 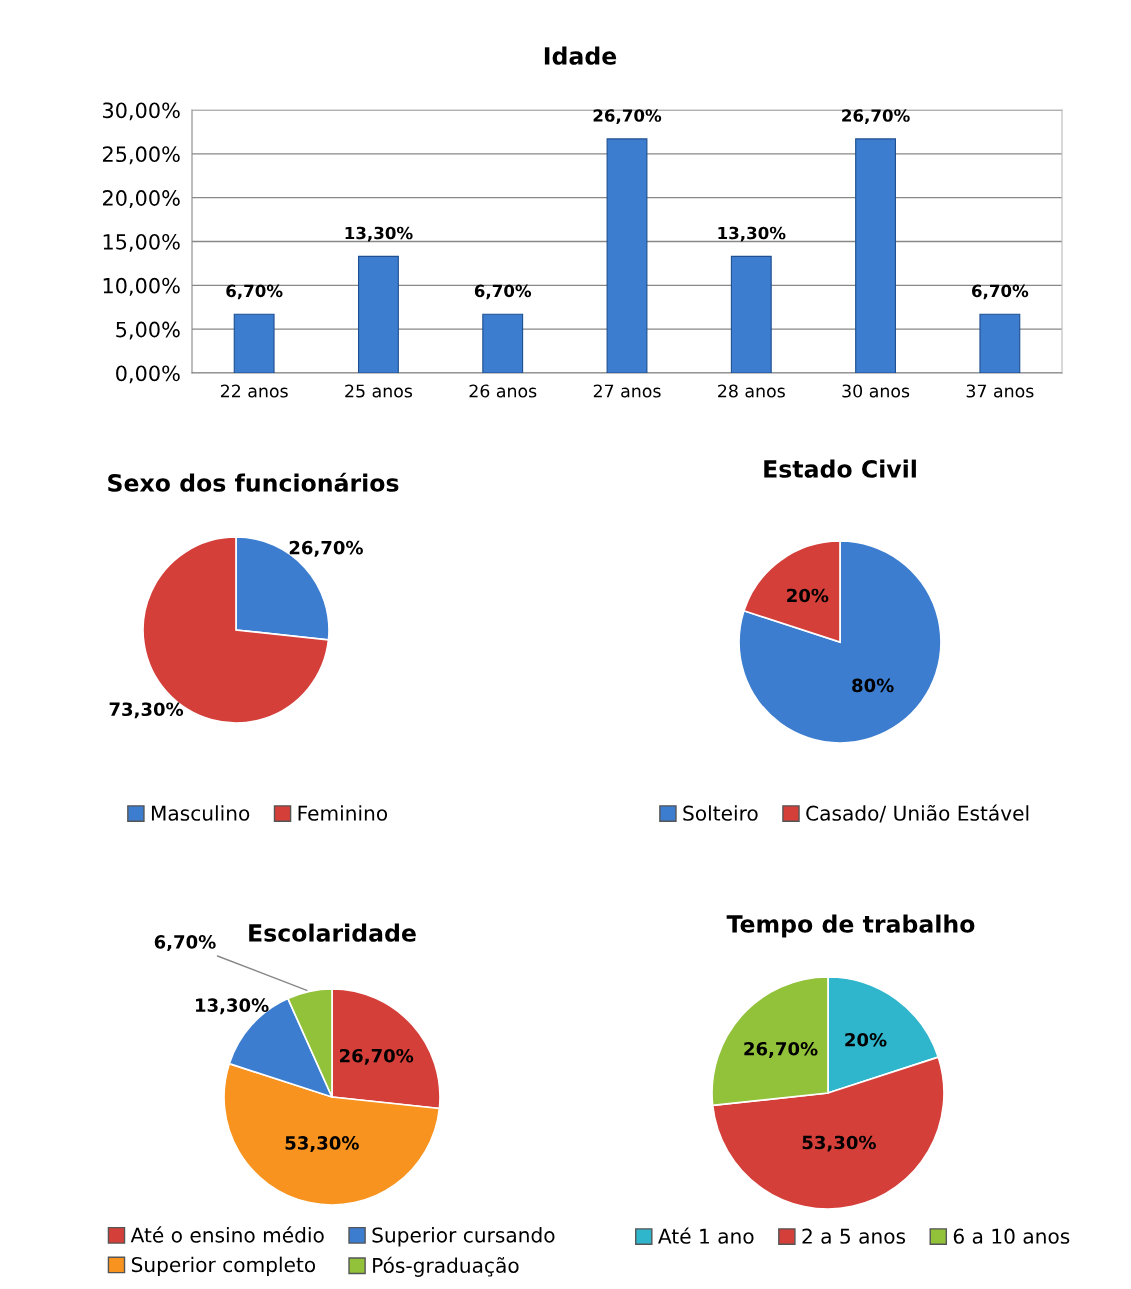 What do you see at coordinates (227, 1234) in the screenshot?
I see `legend-label: Até o ensino médio` at bounding box center [227, 1234].